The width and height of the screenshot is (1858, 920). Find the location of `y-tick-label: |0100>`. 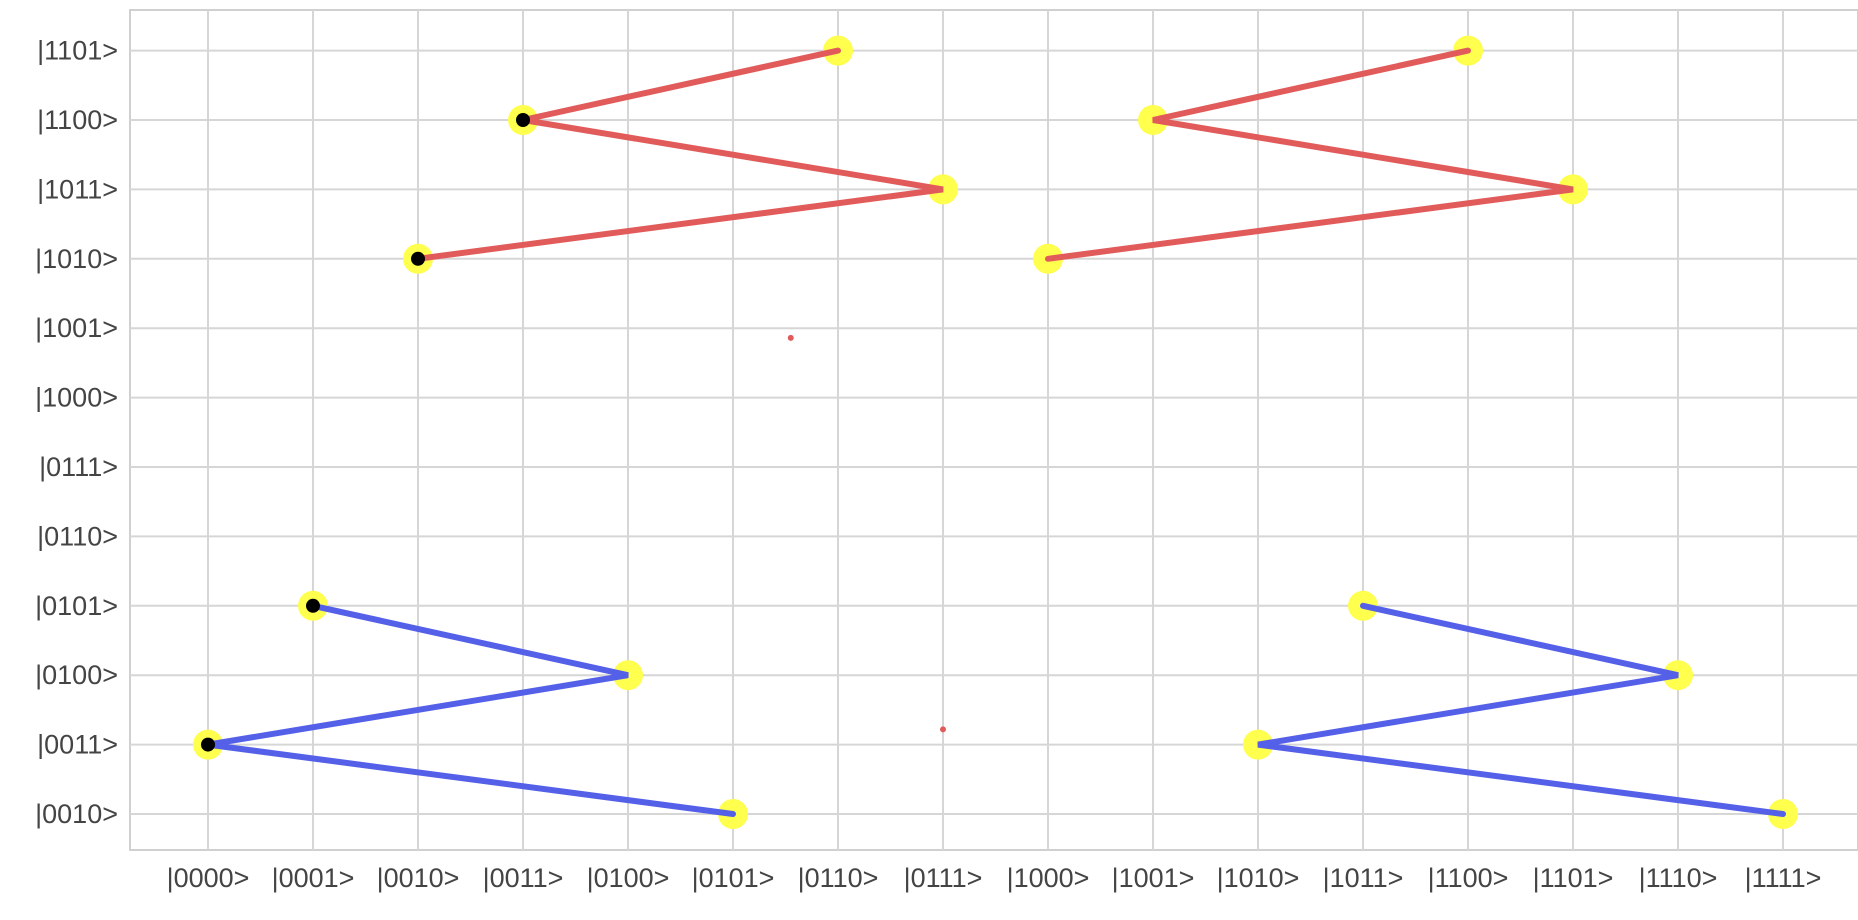

y-tick-label: |0100> is located at coordinates (76, 675).